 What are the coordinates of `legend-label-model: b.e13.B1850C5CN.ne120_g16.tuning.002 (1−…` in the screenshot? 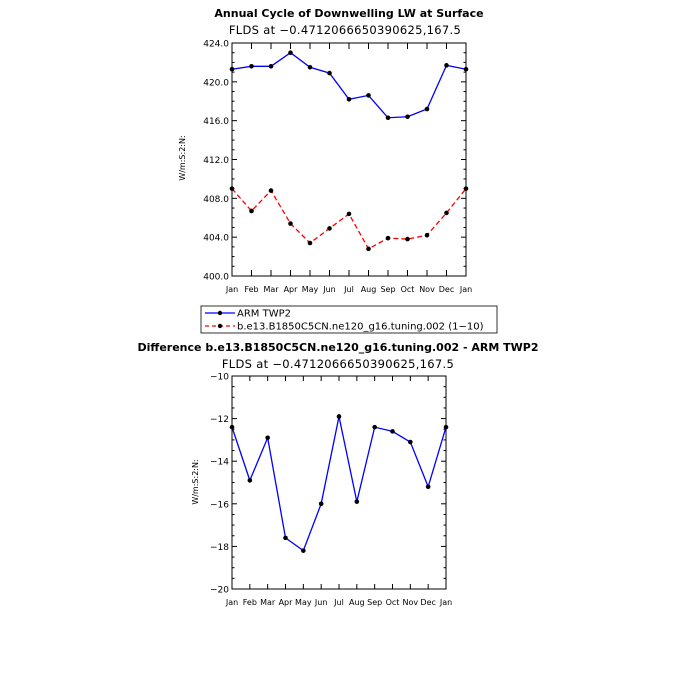 It's located at (360, 327).